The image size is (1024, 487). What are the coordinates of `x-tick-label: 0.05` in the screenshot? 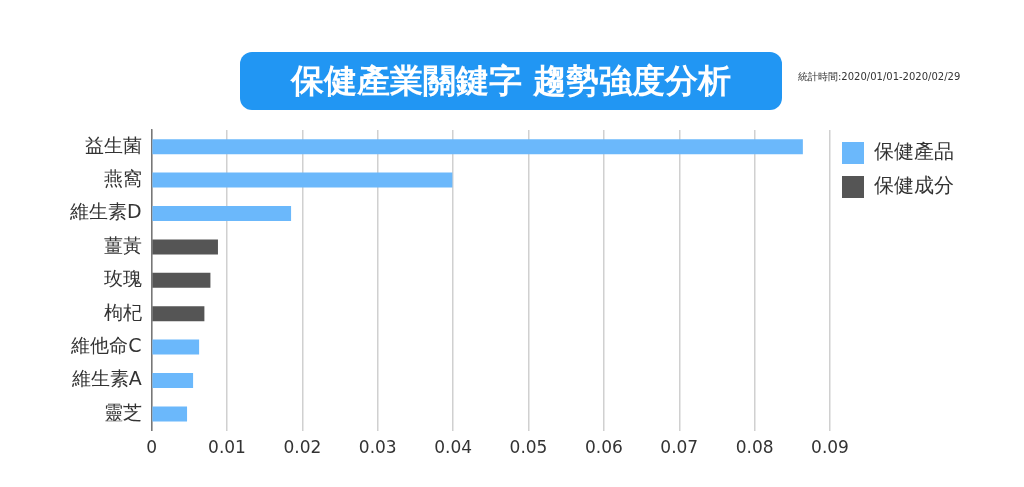 It's located at (528, 447).